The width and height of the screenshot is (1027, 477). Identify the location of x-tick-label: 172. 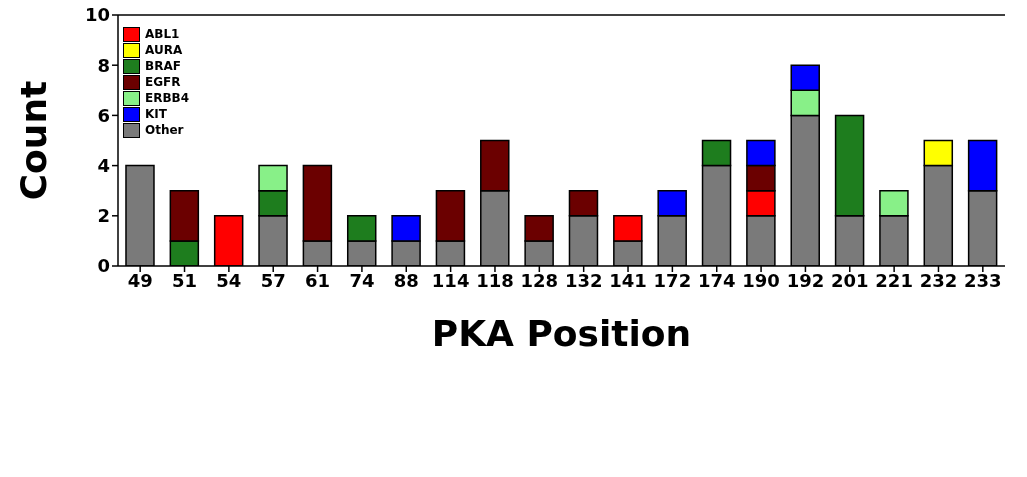
(672, 280).